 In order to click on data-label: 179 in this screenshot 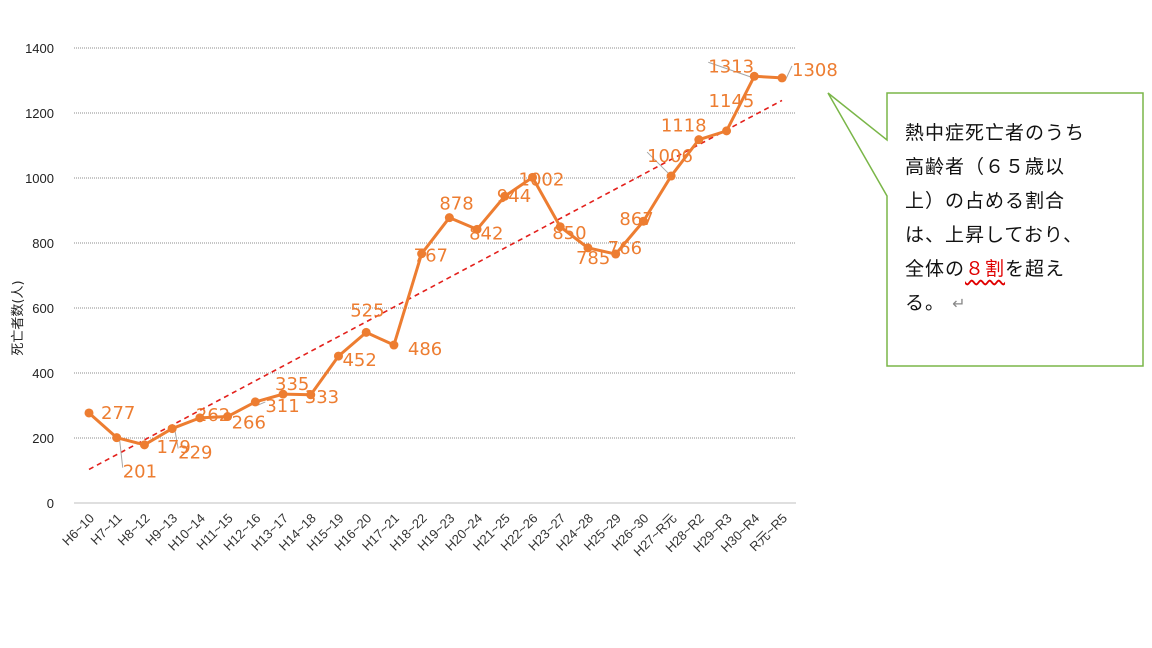, I will do `click(173, 447)`.